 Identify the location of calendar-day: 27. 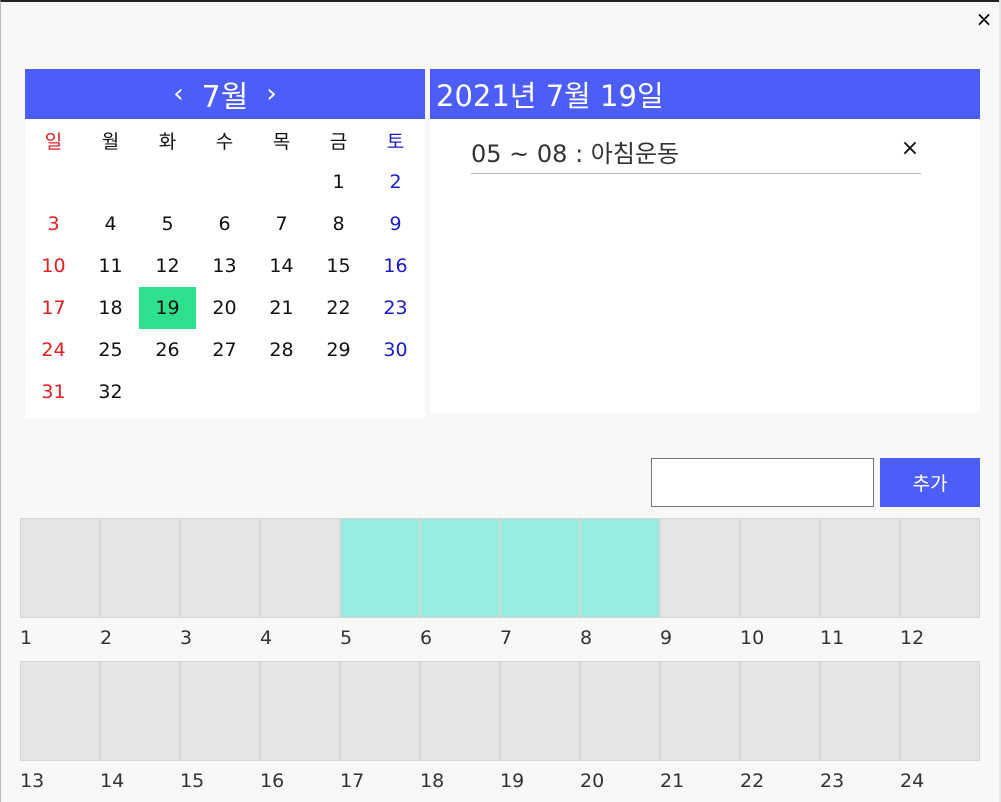
(224, 350).